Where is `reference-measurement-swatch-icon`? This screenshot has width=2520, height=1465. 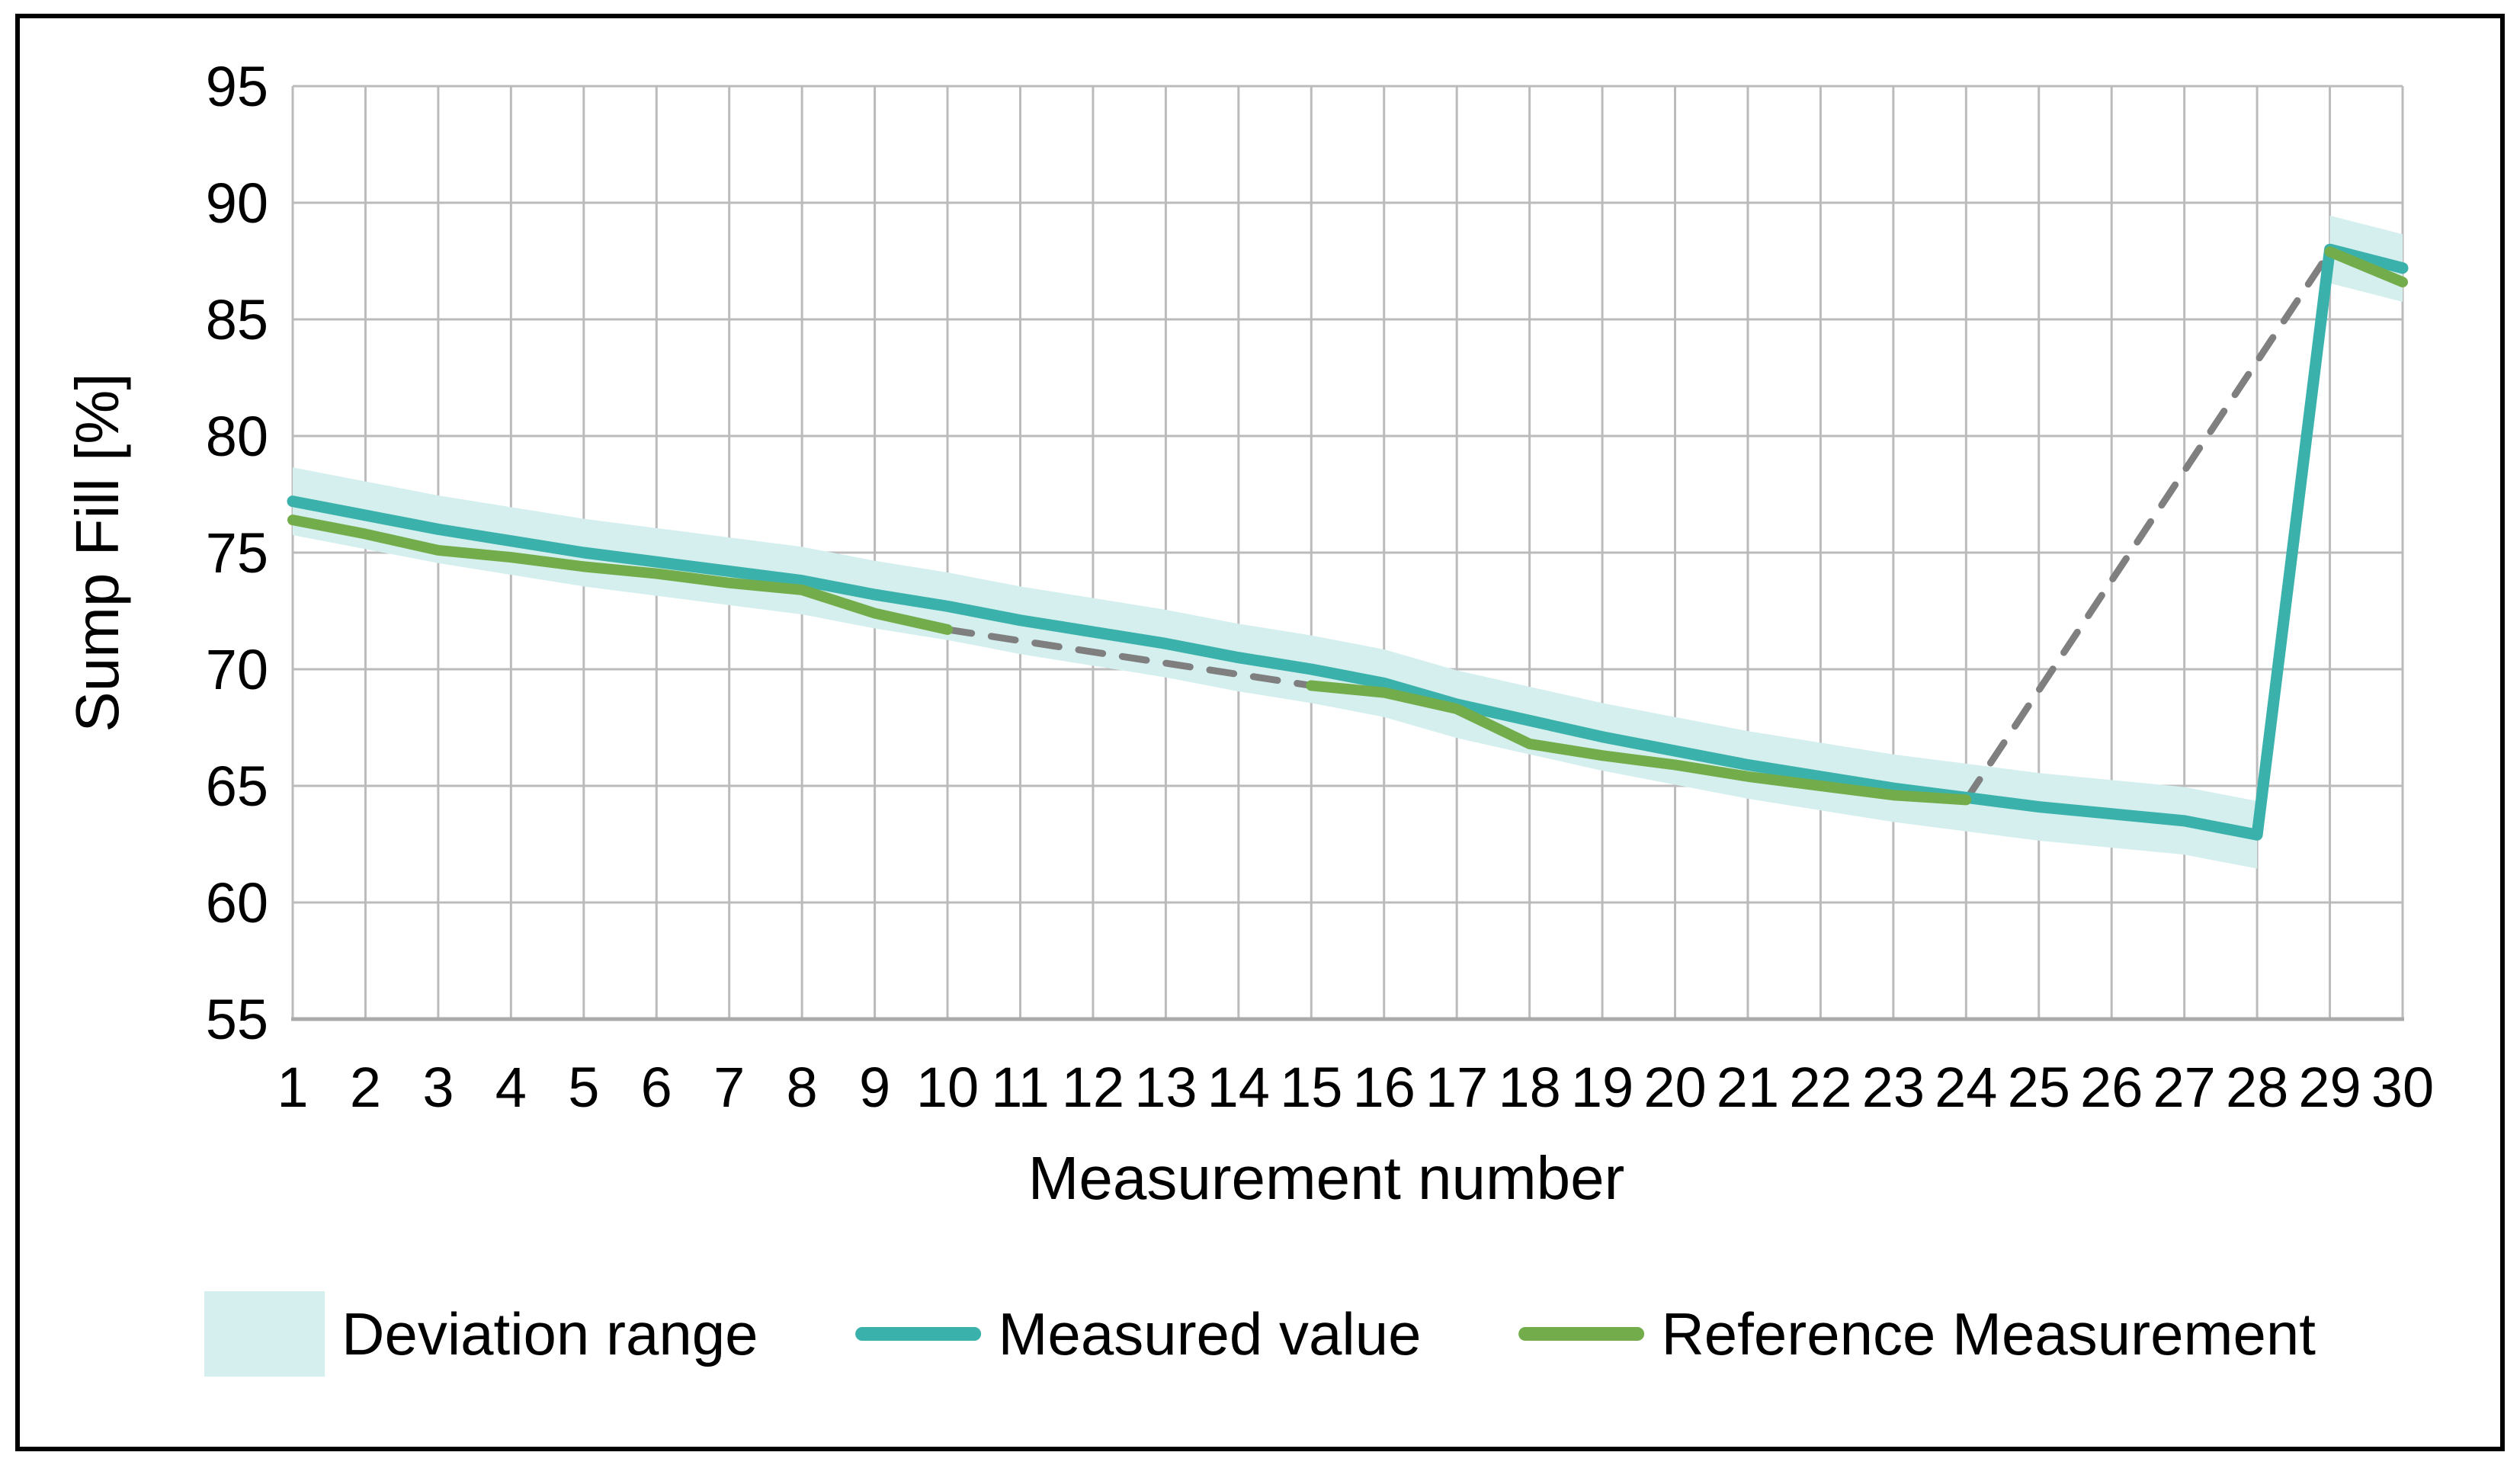 reference-measurement-swatch-icon is located at coordinates (1581, 1334).